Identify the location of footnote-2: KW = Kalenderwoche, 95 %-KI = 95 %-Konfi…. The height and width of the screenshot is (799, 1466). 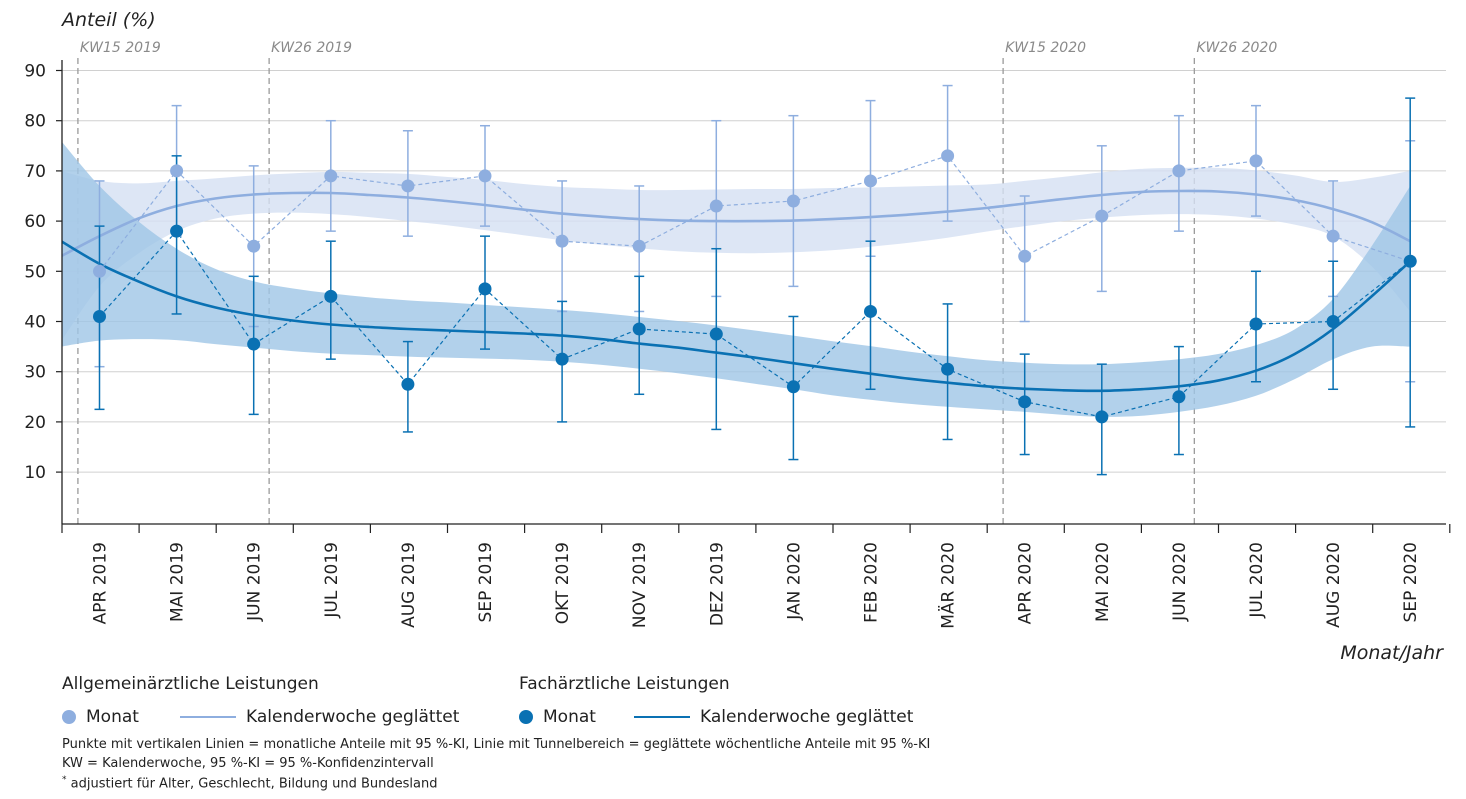
(248, 763).